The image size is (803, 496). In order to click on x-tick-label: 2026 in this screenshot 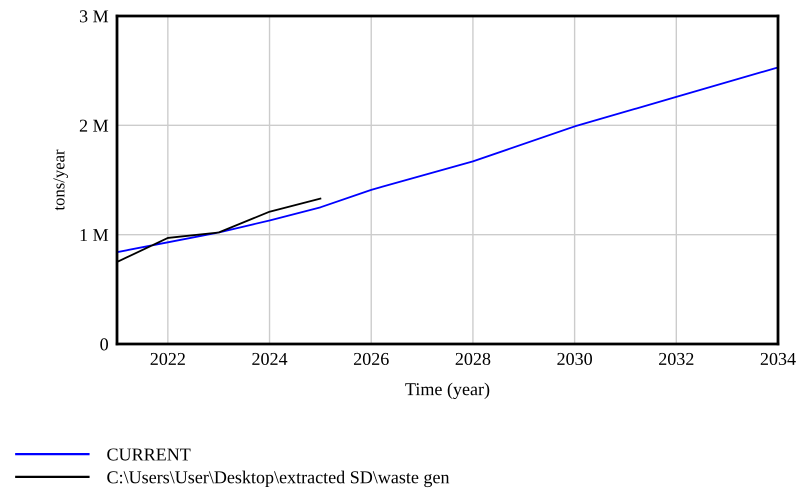, I will do `click(371, 359)`.